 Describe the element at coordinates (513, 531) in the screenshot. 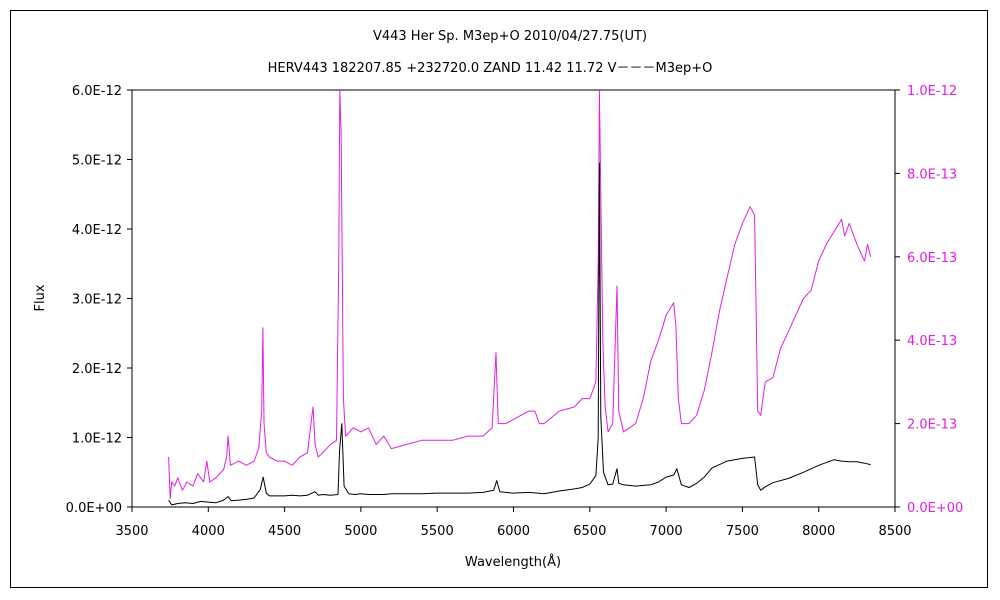

I see `x-tick-label: 6000` at that location.